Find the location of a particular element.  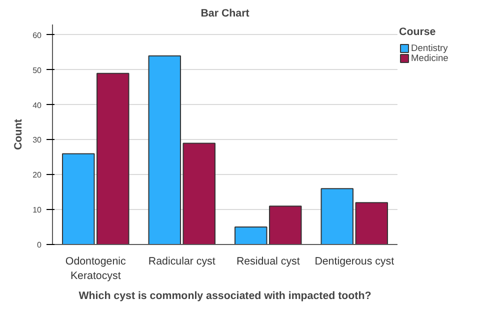

x-axis-title: Which cyst is commonly associated with impacted tooth? is located at coordinates (225, 296).